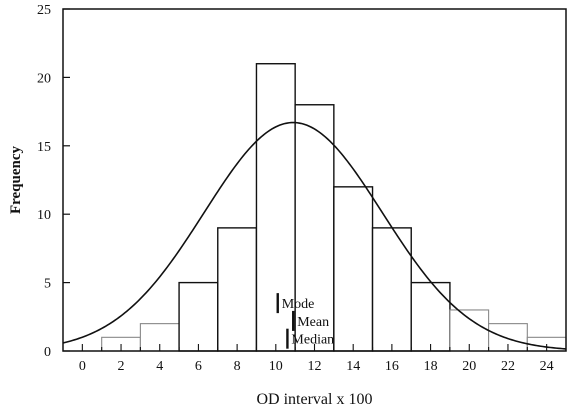 This screenshot has height=415, width=576. What do you see at coordinates (44, 10) in the screenshot?
I see `y-tick-label: 25` at bounding box center [44, 10].